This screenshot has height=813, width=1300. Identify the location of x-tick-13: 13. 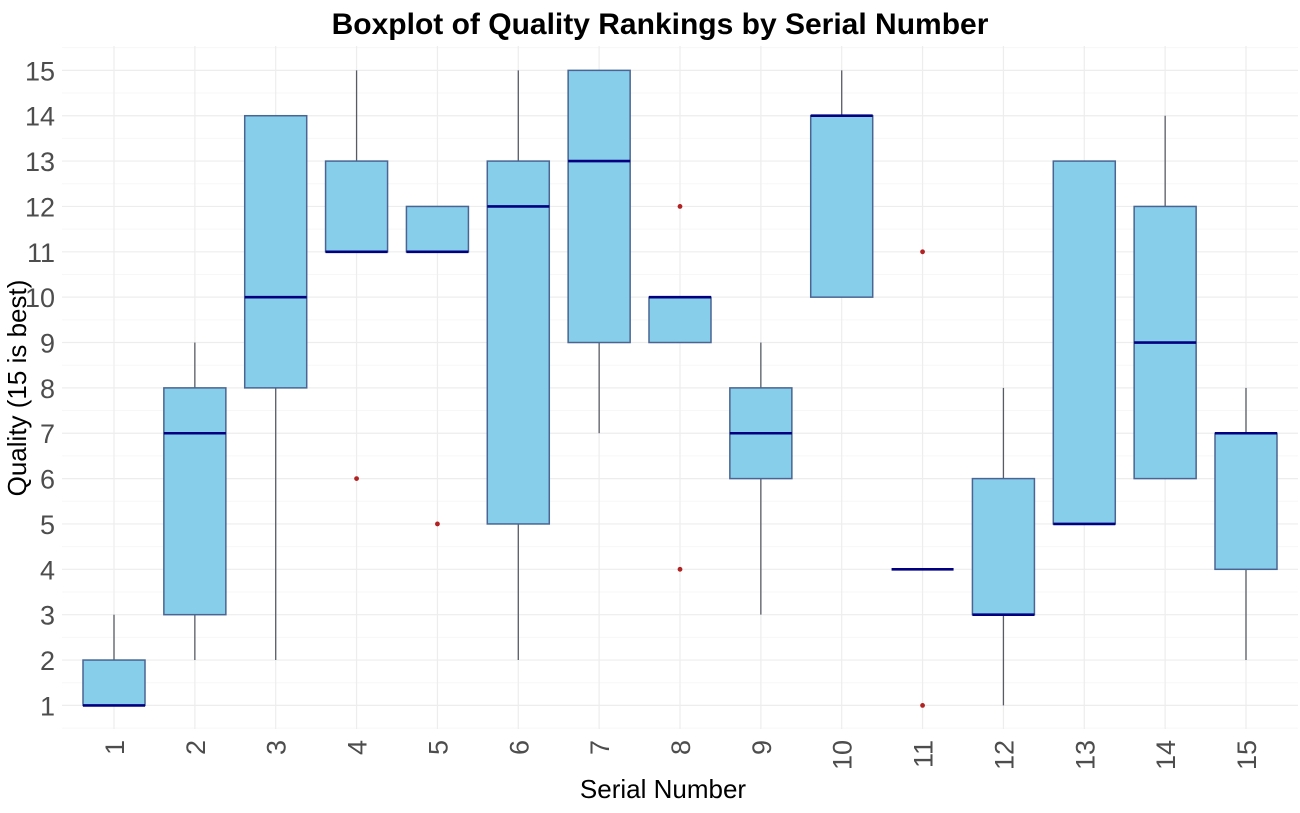
(1085, 755).